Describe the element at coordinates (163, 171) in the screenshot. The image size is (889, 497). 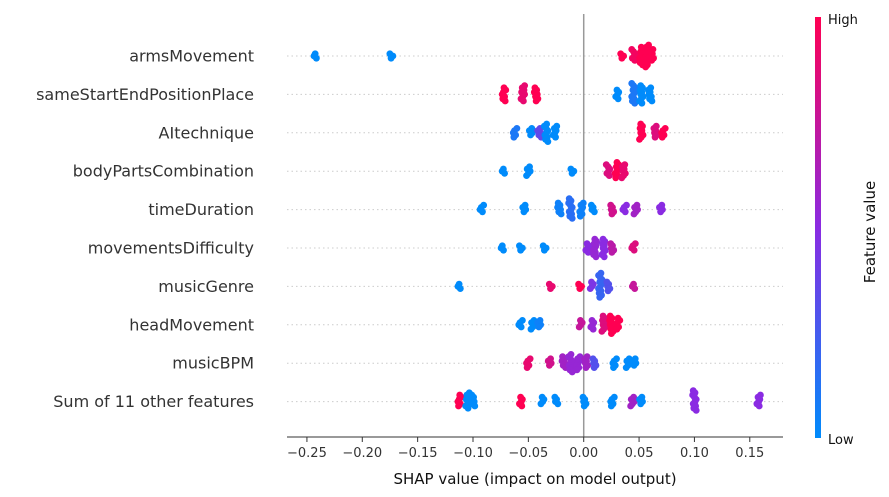
I see `feature-label: bodyPartsCombination` at that location.